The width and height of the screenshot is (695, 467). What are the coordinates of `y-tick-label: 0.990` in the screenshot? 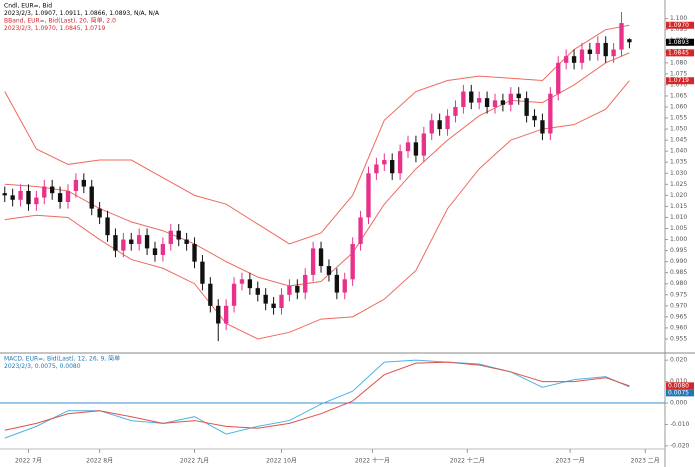 It's located at (678, 261).